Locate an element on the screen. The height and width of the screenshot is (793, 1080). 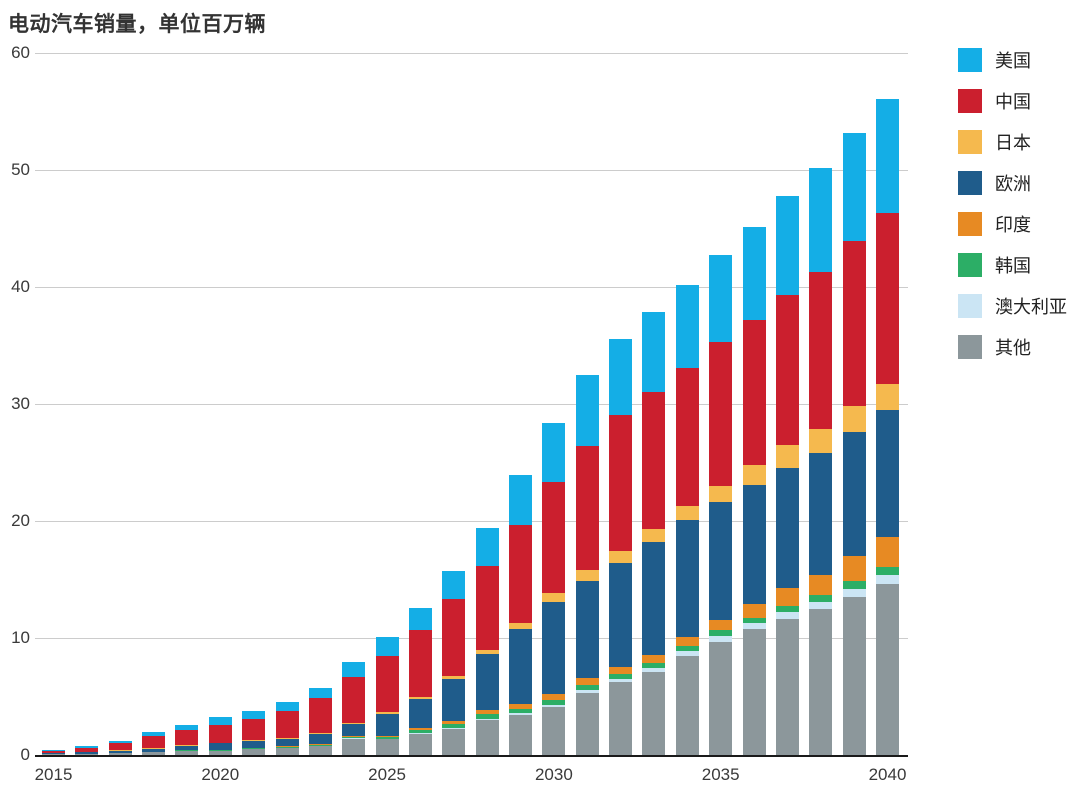
legend-item-europe: 欧洲 is located at coordinates (1012, 183).